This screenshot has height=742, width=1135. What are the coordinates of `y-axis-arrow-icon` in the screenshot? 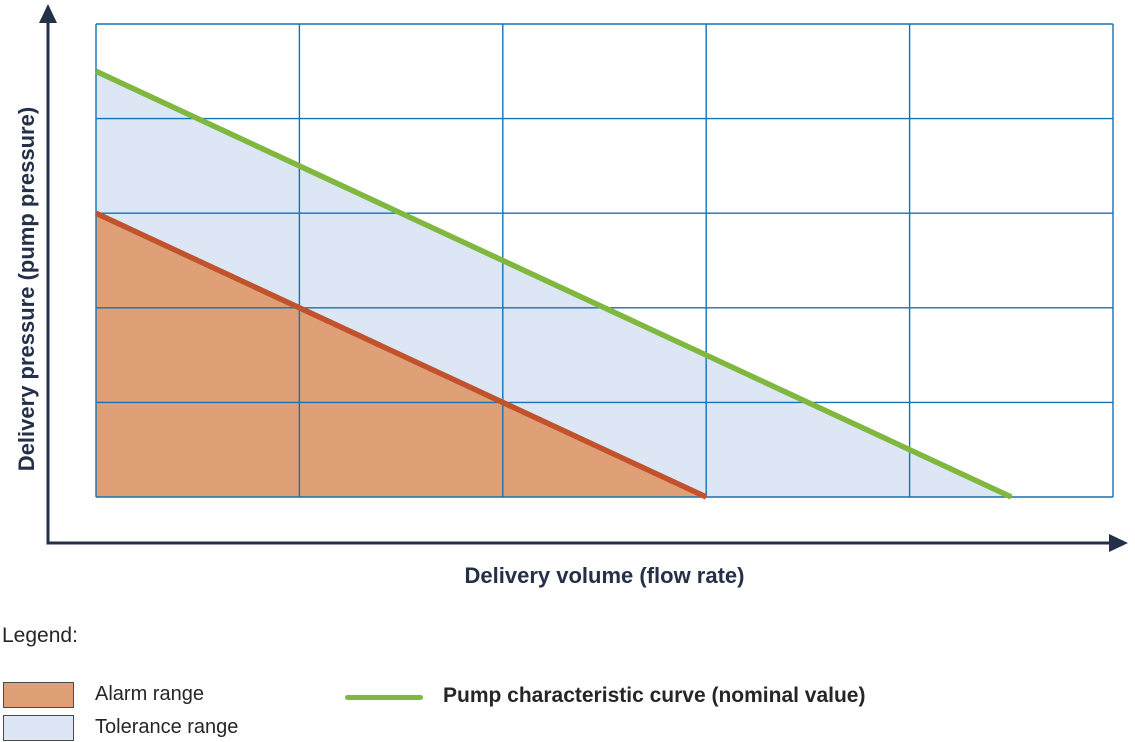 It's located at (48, 13).